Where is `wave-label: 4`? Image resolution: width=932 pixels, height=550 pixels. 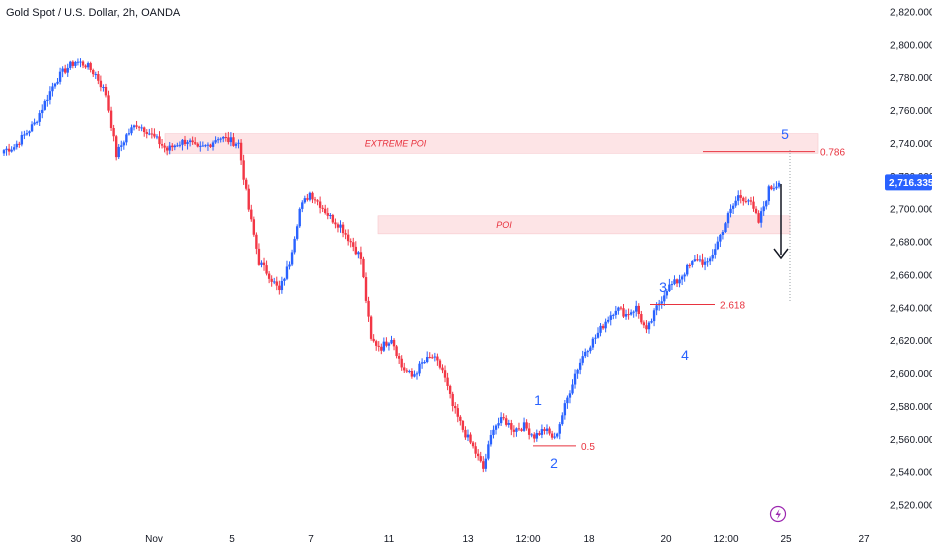 wave-label: 4 is located at coordinates (685, 355).